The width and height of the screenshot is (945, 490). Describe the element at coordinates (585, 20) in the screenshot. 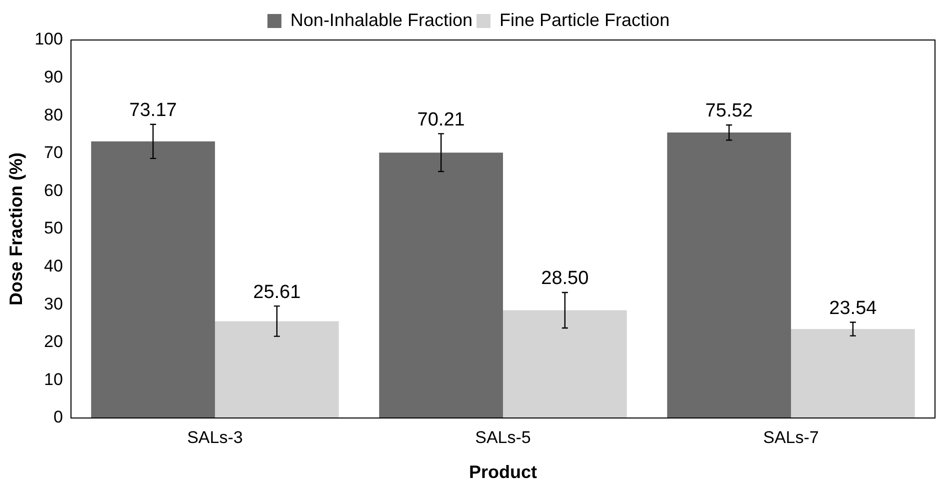

I see `legend-label: Fine Particle Fraction` at that location.